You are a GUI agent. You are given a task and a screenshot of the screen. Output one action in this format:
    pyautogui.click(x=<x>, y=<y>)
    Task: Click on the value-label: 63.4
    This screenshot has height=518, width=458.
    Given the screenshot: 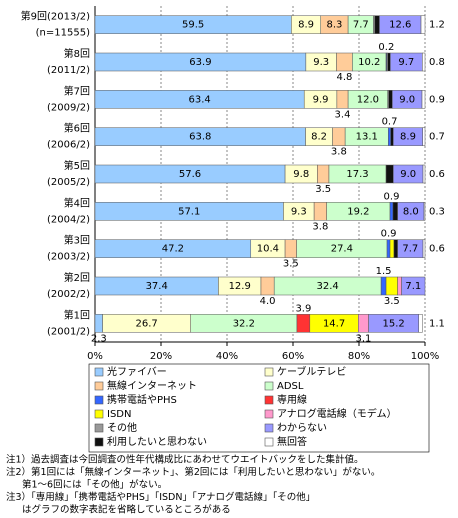 What is the action you would take?
    pyautogui.click(x=199, y=99)
    